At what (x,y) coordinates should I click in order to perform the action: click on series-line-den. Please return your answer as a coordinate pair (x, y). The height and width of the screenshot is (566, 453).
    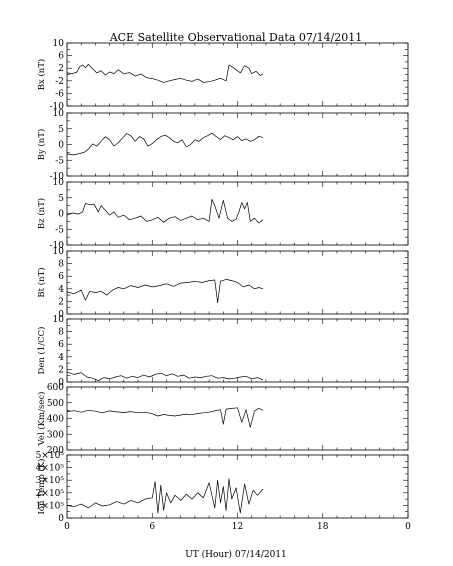
    Looking at the image, I should click on (165, 376).